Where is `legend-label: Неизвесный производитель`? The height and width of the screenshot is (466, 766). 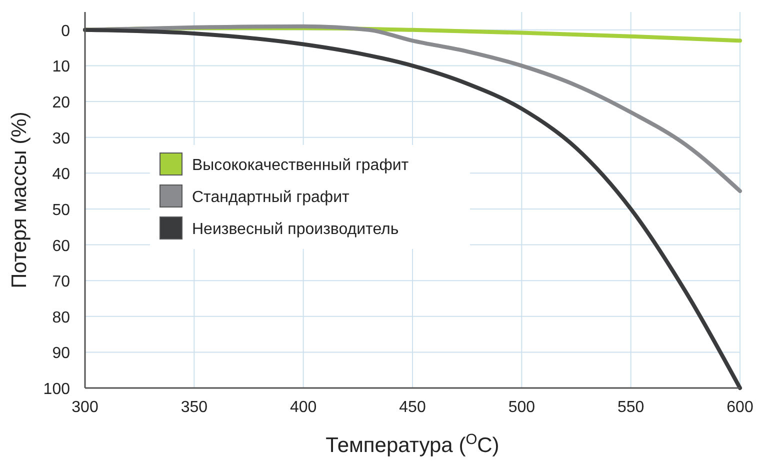
legend-label: Неизвесный производитель is located at coordinates (295, 229).